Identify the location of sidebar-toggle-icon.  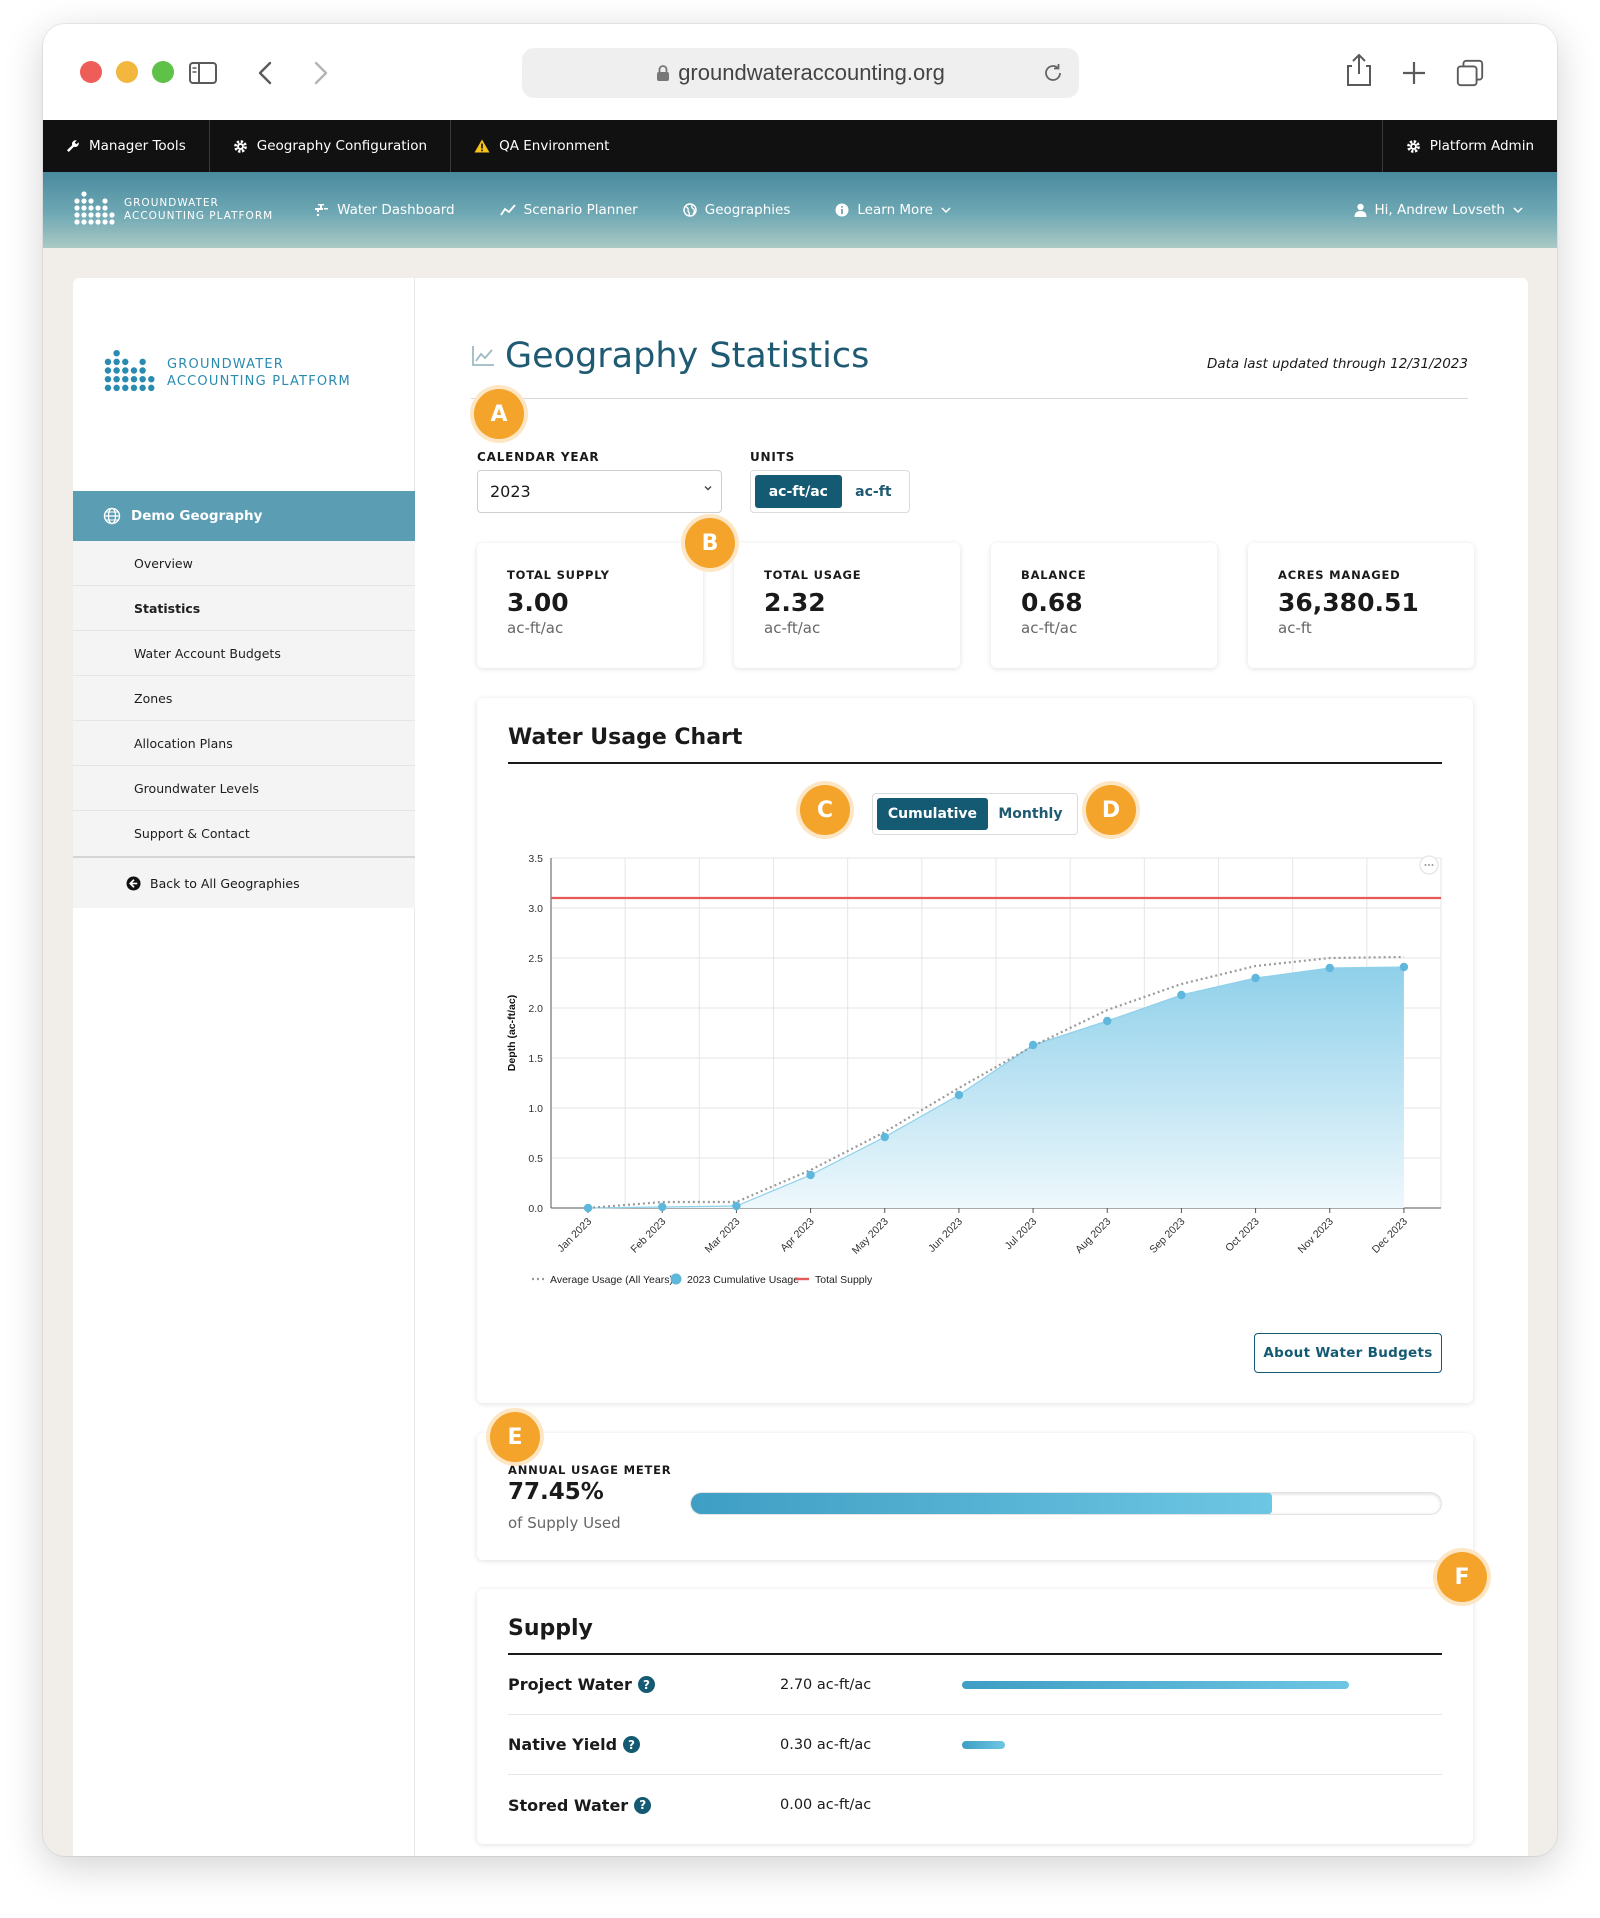
(203, 73).